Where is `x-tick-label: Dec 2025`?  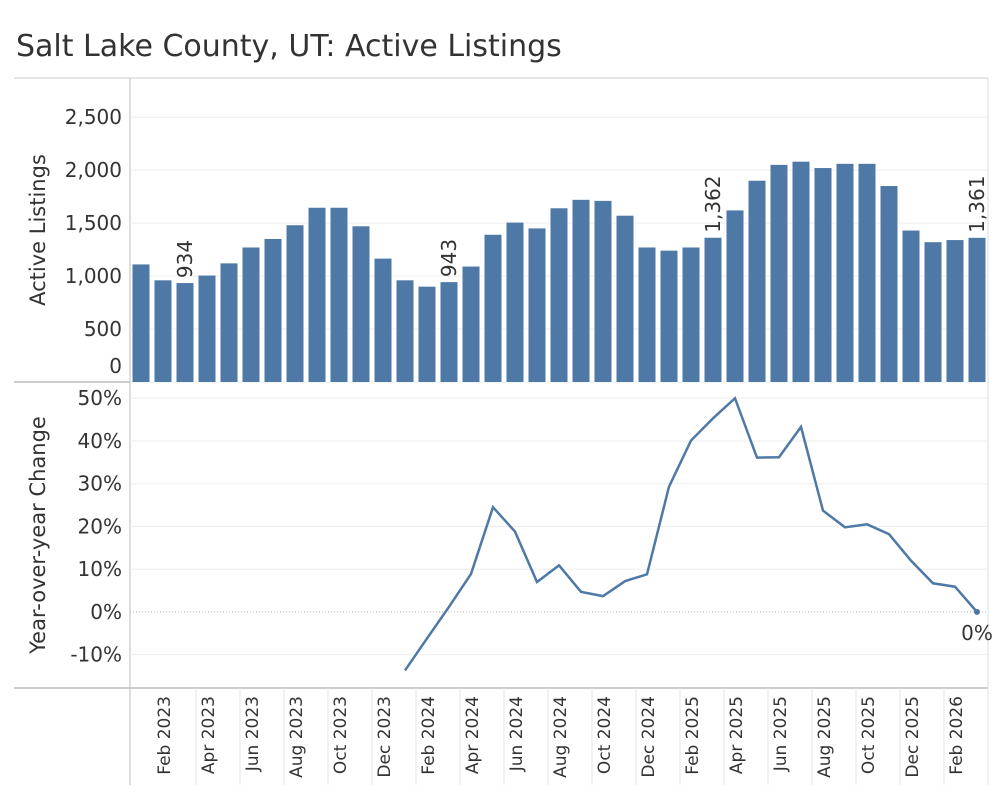
x-tick-label: Dec 2025 is located at coordinates (913, 737).